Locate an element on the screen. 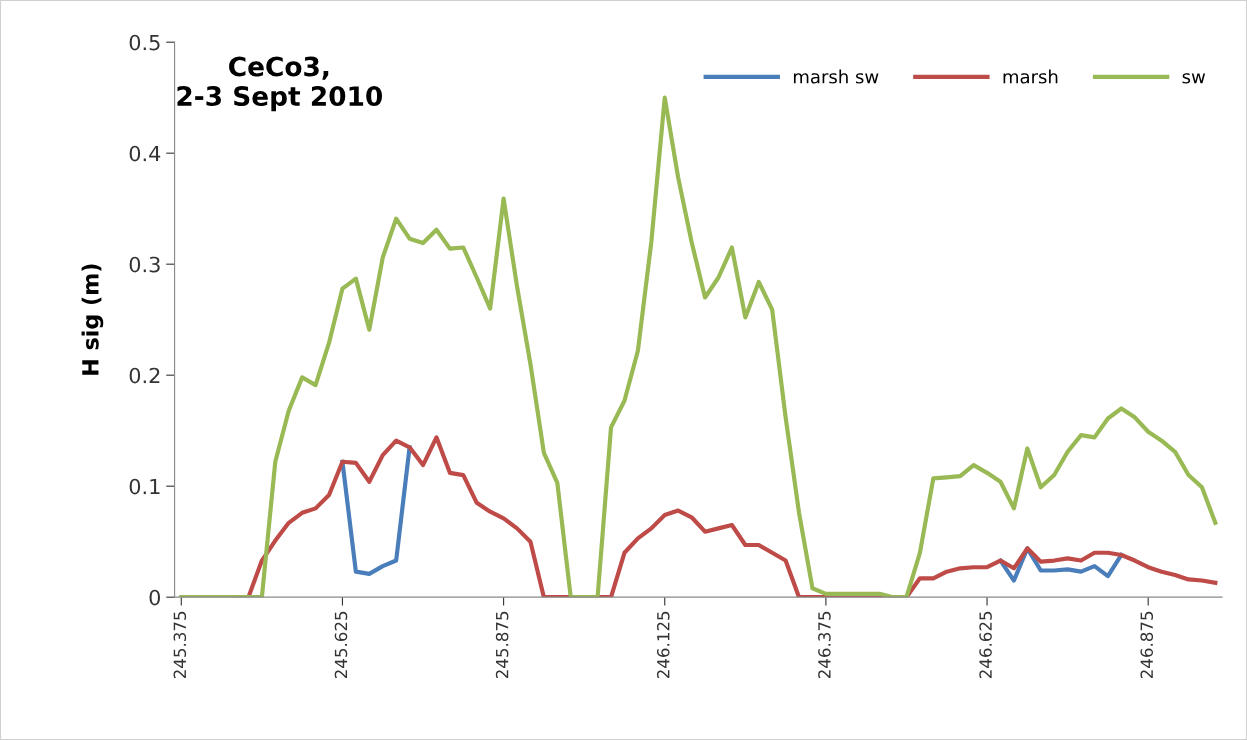 This screenshot has height=740, width=1247. x-tick-label: 246.375 is located at coordinates (824, 645).